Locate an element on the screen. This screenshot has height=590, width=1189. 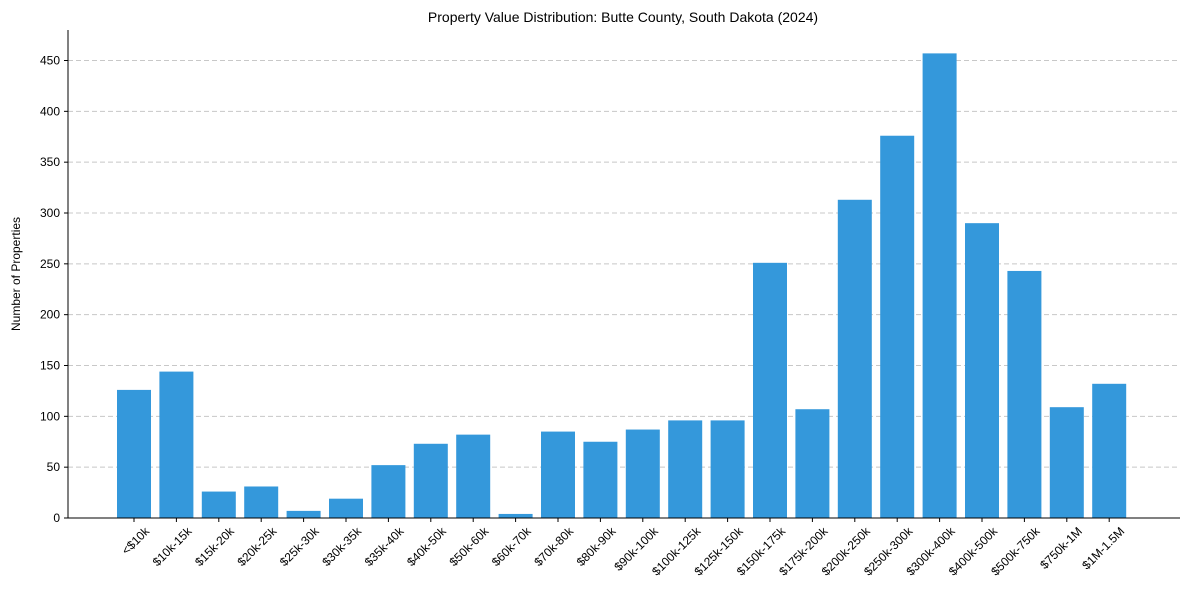
x-tick-label: $35k-40k is located at coordinates (385, 547).